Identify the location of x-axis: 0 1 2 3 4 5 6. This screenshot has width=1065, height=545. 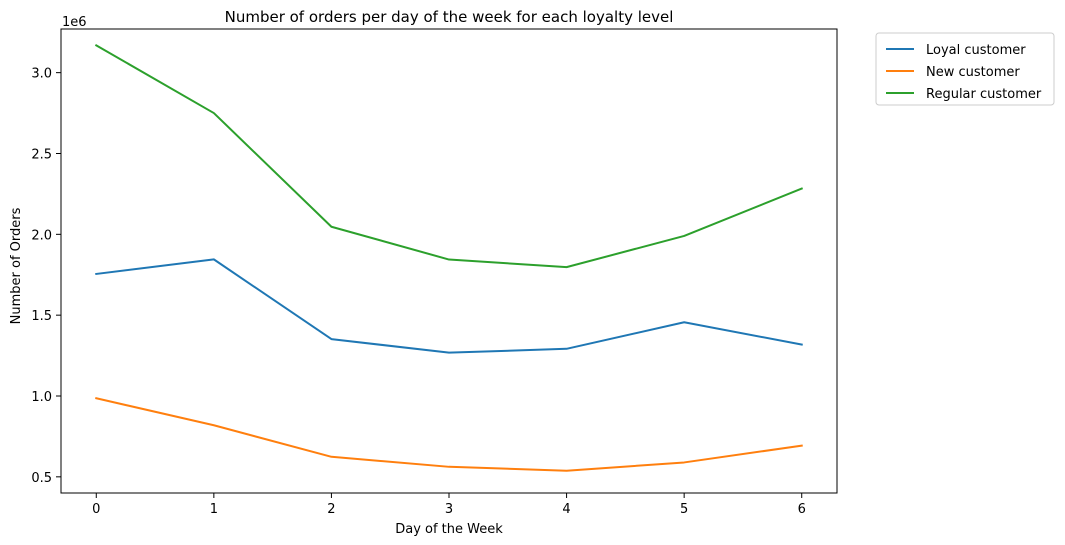
(449, 505).